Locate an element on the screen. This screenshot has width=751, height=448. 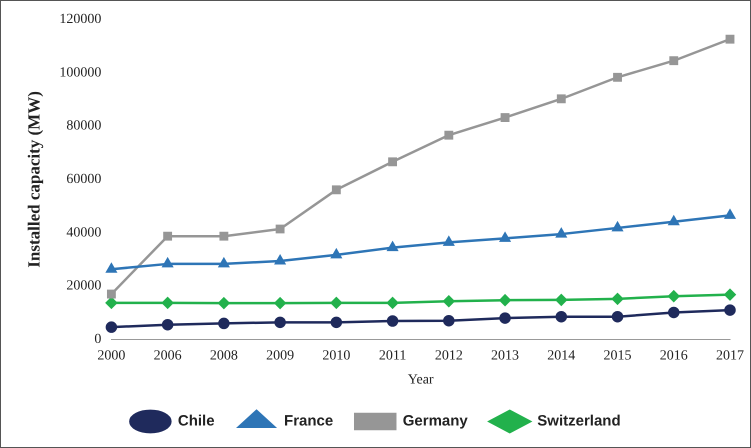
x-tick-label: 2013 is located at coordinates (505, 356).